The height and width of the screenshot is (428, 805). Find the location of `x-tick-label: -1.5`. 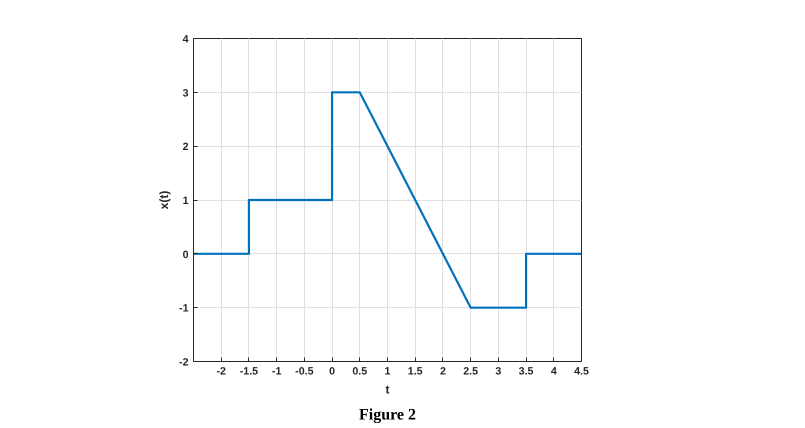

x-tick-label: -1.5 is located at coordinates (249, 372).